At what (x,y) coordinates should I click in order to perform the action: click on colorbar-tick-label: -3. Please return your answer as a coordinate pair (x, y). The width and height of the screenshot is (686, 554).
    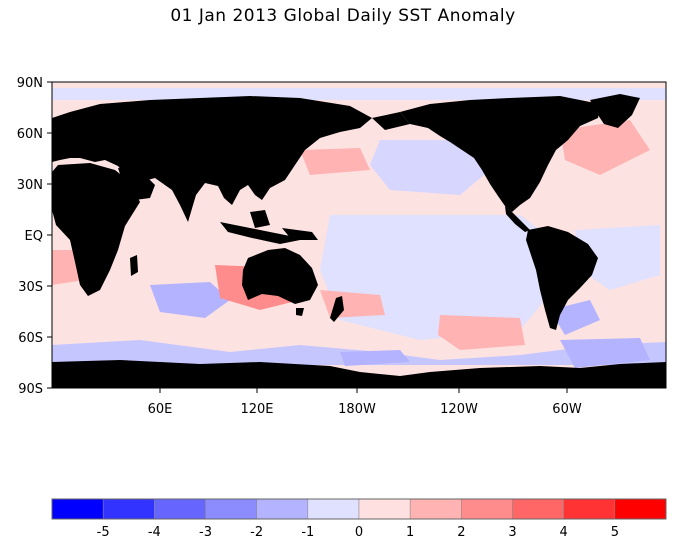
    Looking at the image, I should click on (205, 532).